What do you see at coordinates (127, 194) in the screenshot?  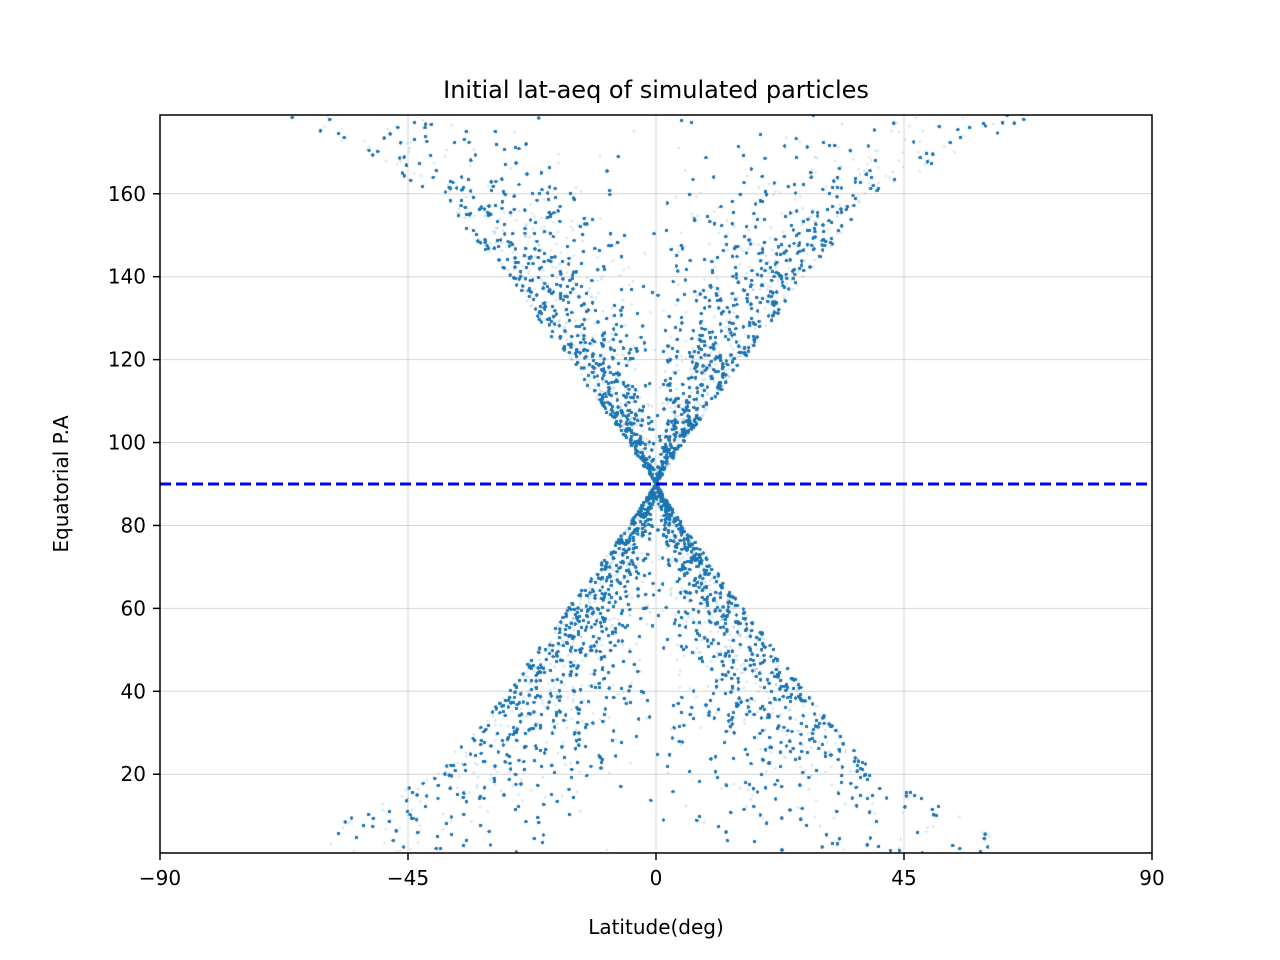 I see `y-tick-label: 160` at bounding box center [127, 194].